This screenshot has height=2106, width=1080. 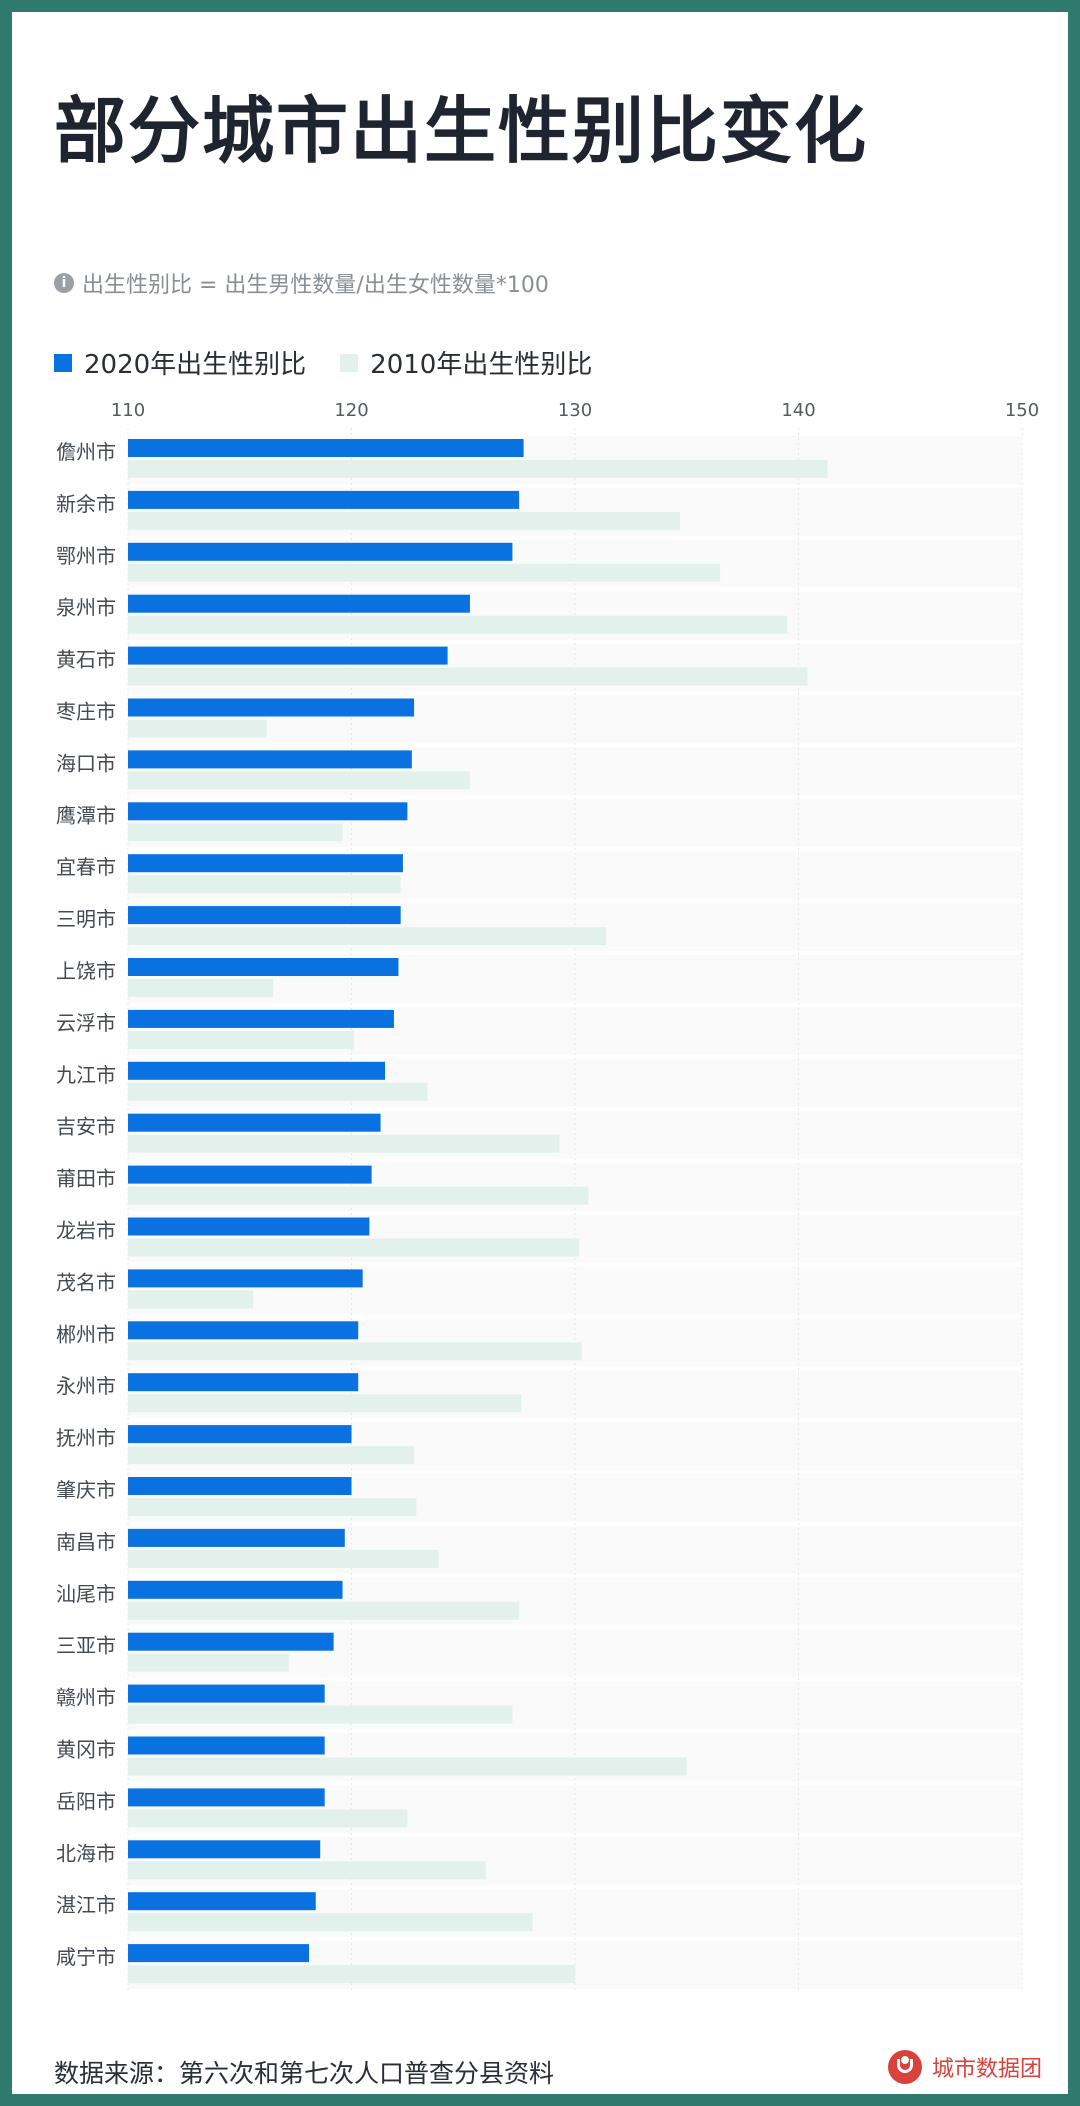 What do you see at coordinates (86, 1801) in the screenshot?
I see `category-label: 岳阳市` at bounding box center [86, 1801].